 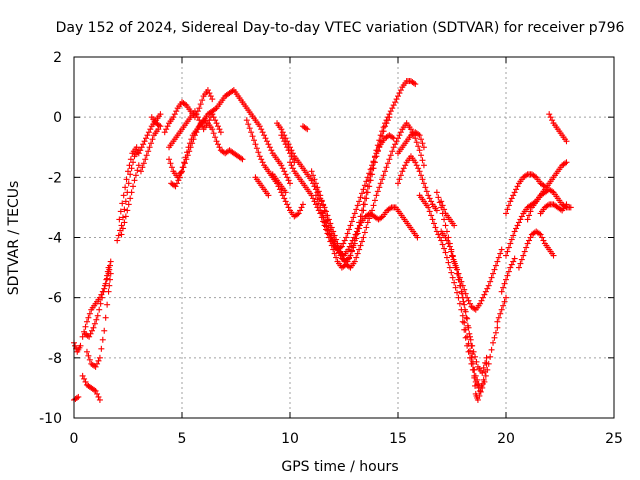 What do you see at coordinates (14, 238) in the screenshot?
I see `y-axis-label: SDTVAR / TECUs` at bounding box center [14, 238].